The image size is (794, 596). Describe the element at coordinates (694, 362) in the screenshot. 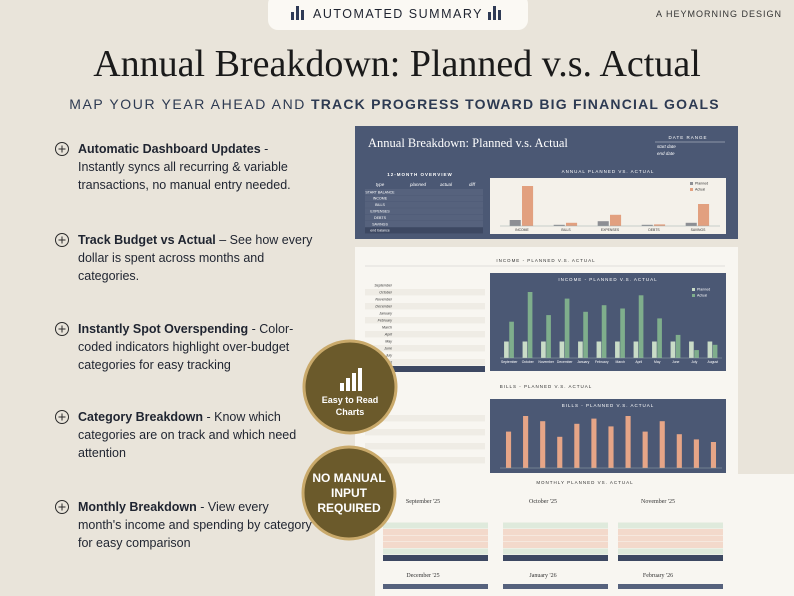

I see `x-tick-label: July` at that location.